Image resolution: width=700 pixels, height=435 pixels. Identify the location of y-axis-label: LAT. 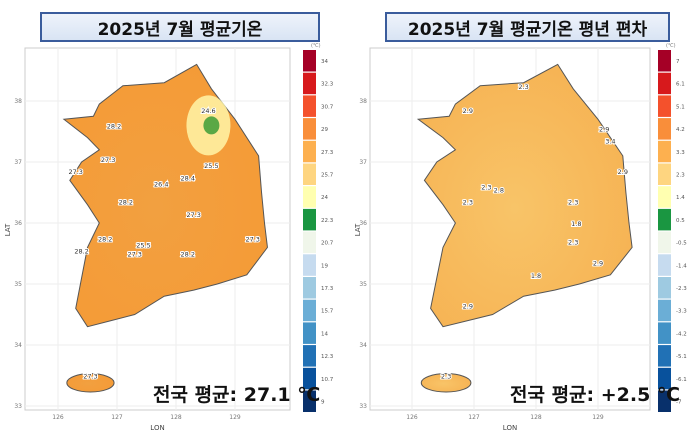
(8, 229).